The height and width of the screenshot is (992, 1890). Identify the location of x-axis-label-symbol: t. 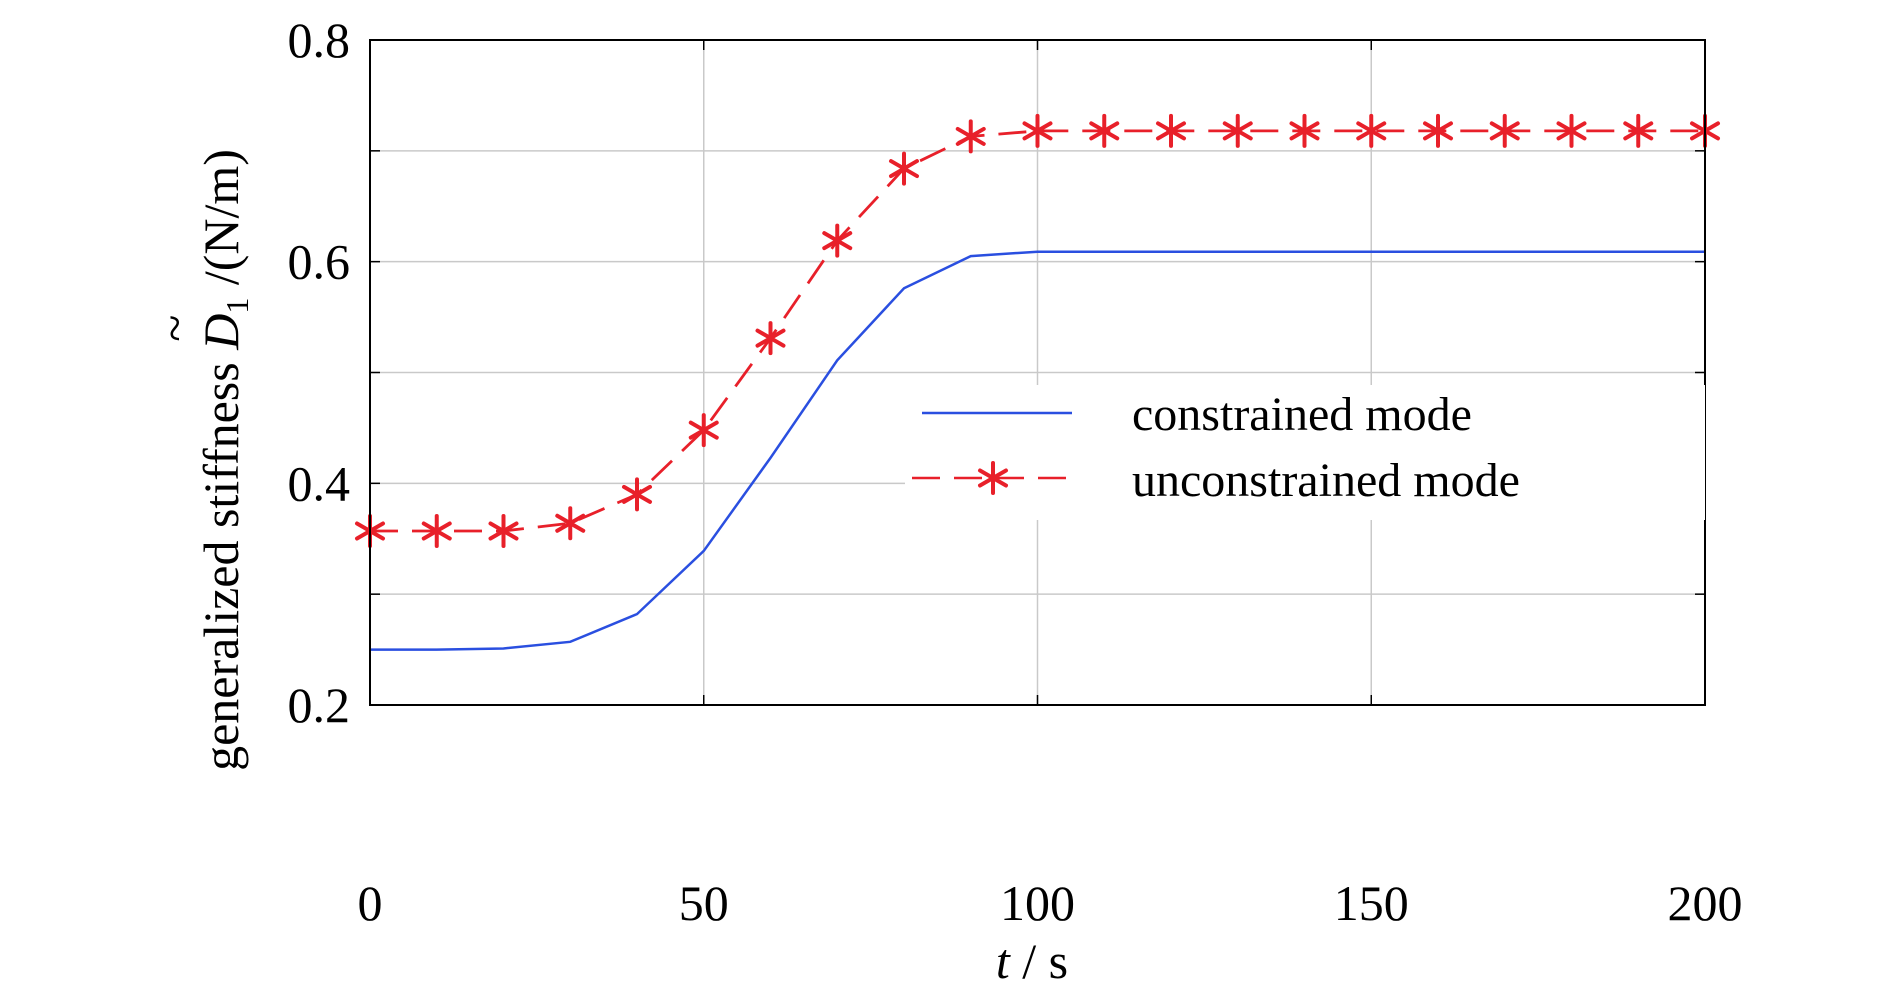
(1003, 961).